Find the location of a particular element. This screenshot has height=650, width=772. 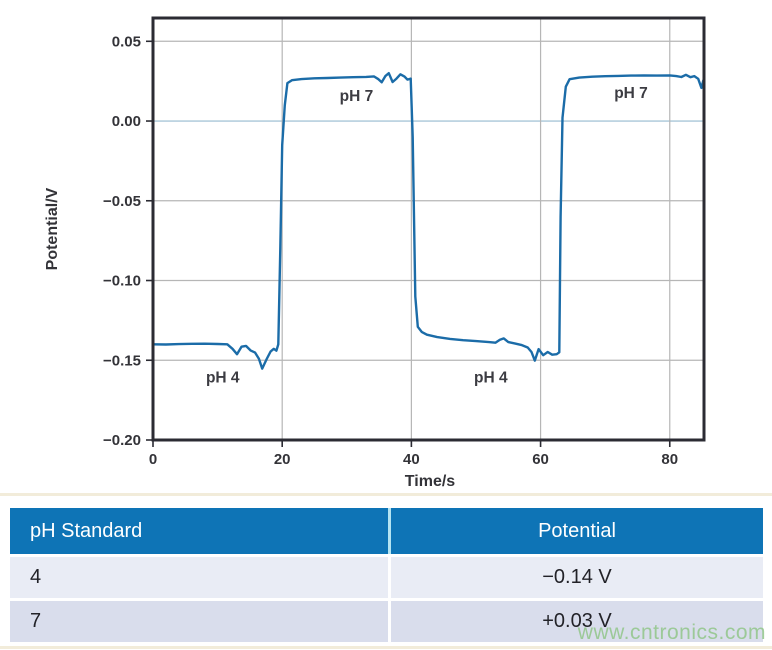

table-header-row: pH Standard Potential is located at coordinates (386, 531).